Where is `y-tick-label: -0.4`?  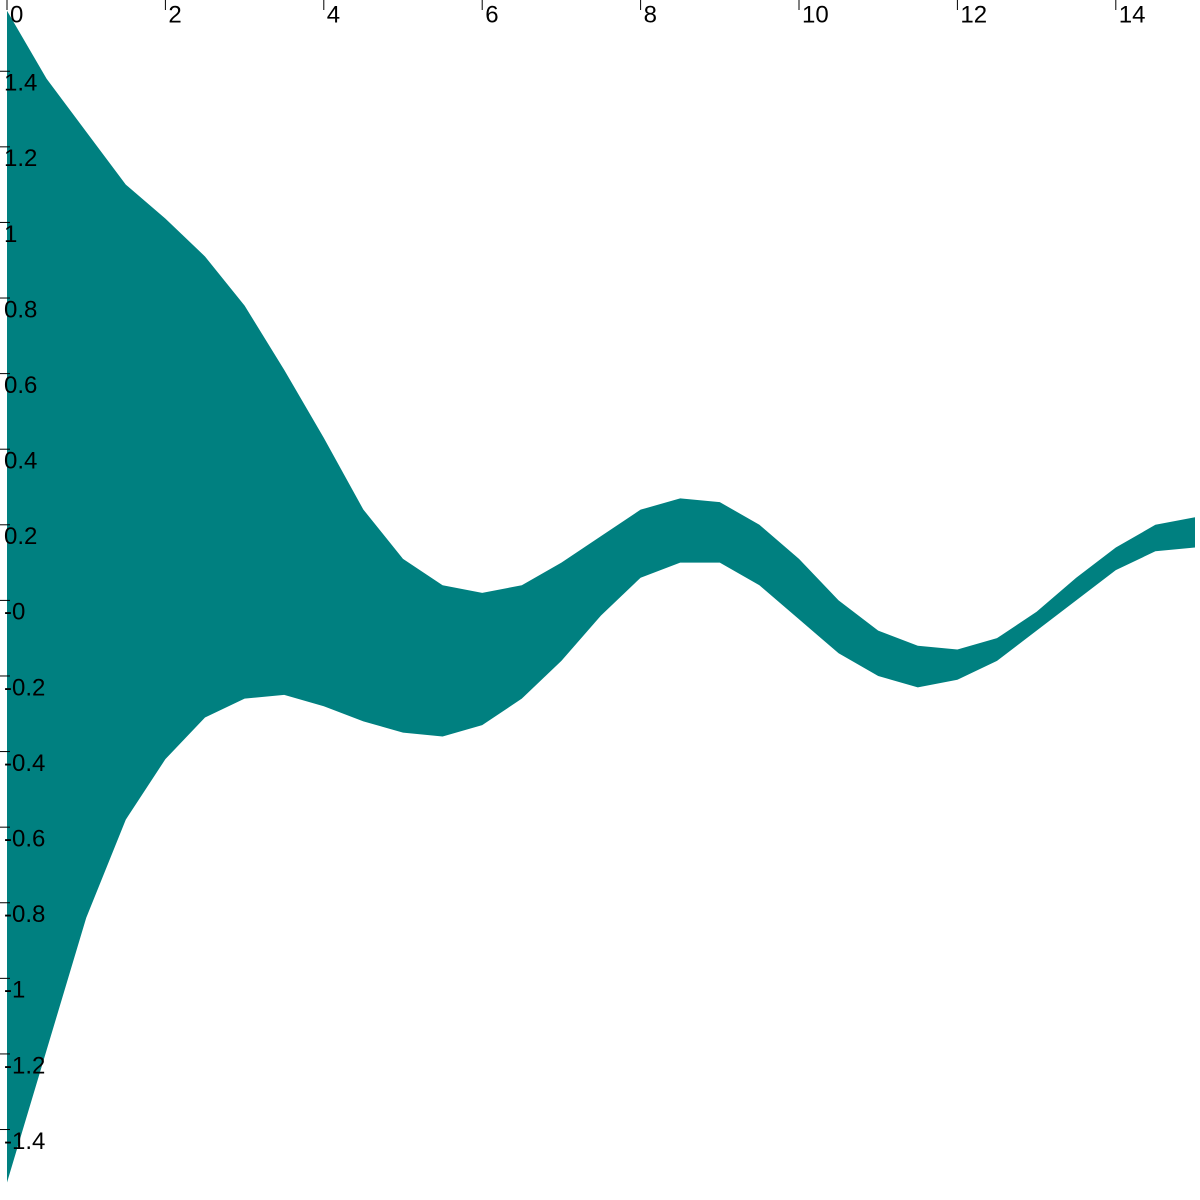
y-tick-label: -0.4 is located at coordinates (24, 763).